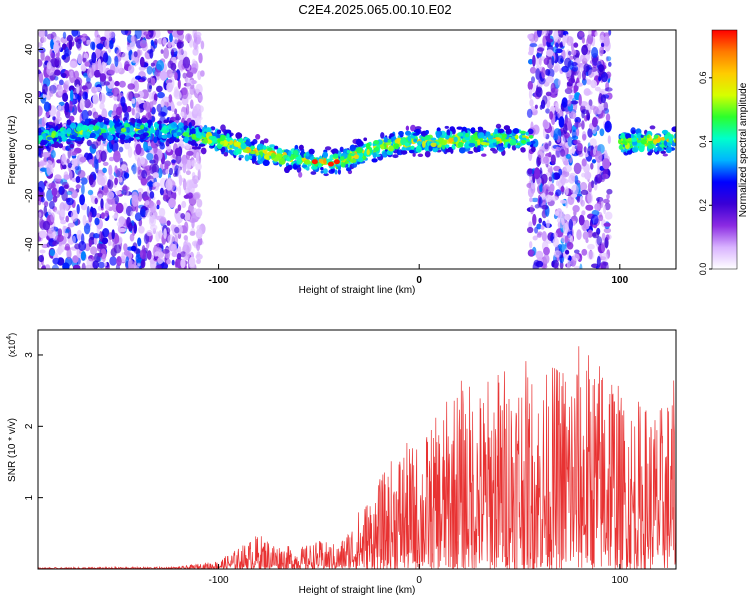 This screenshot has height=600, width=750. I want to click on spectrogram-x-axis-label: Height of straight line (km), so click(357, 290).